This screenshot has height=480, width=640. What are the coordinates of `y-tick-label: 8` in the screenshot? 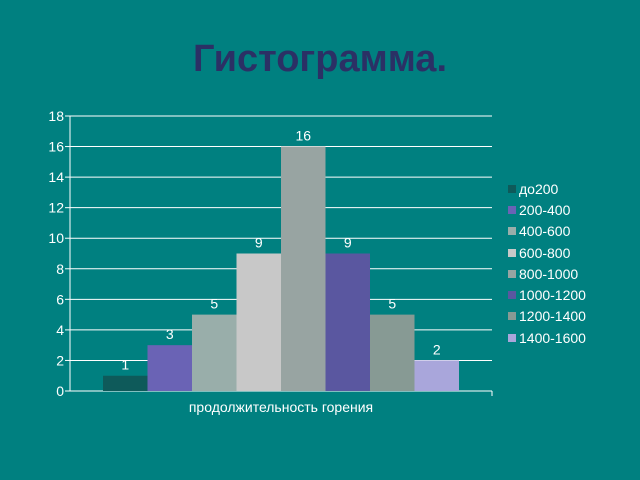 It's located at (60, 269).